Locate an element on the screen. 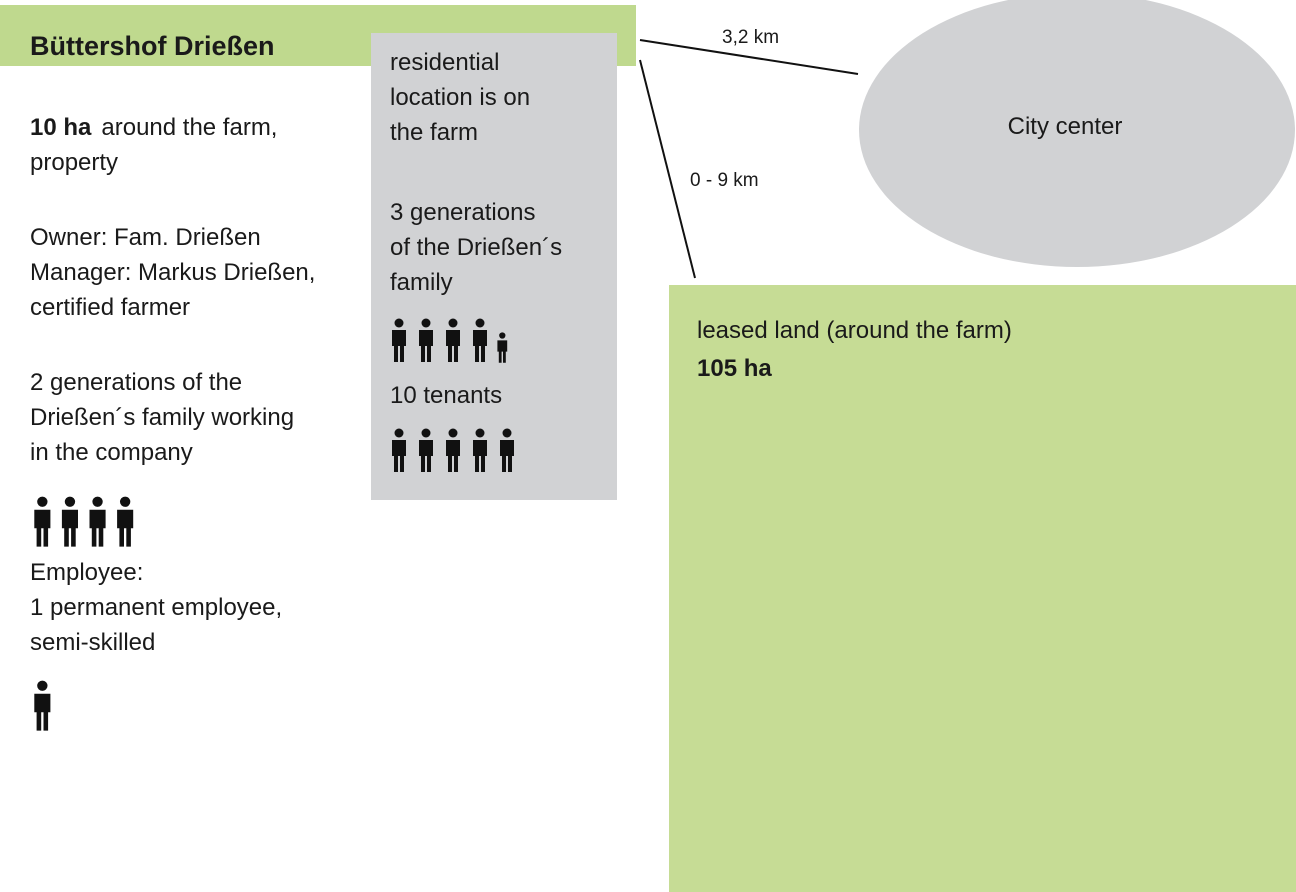 The height and width of the screenshot is (892, 1296). distance-city: 3,2 km is located at coordinates (750, 37).